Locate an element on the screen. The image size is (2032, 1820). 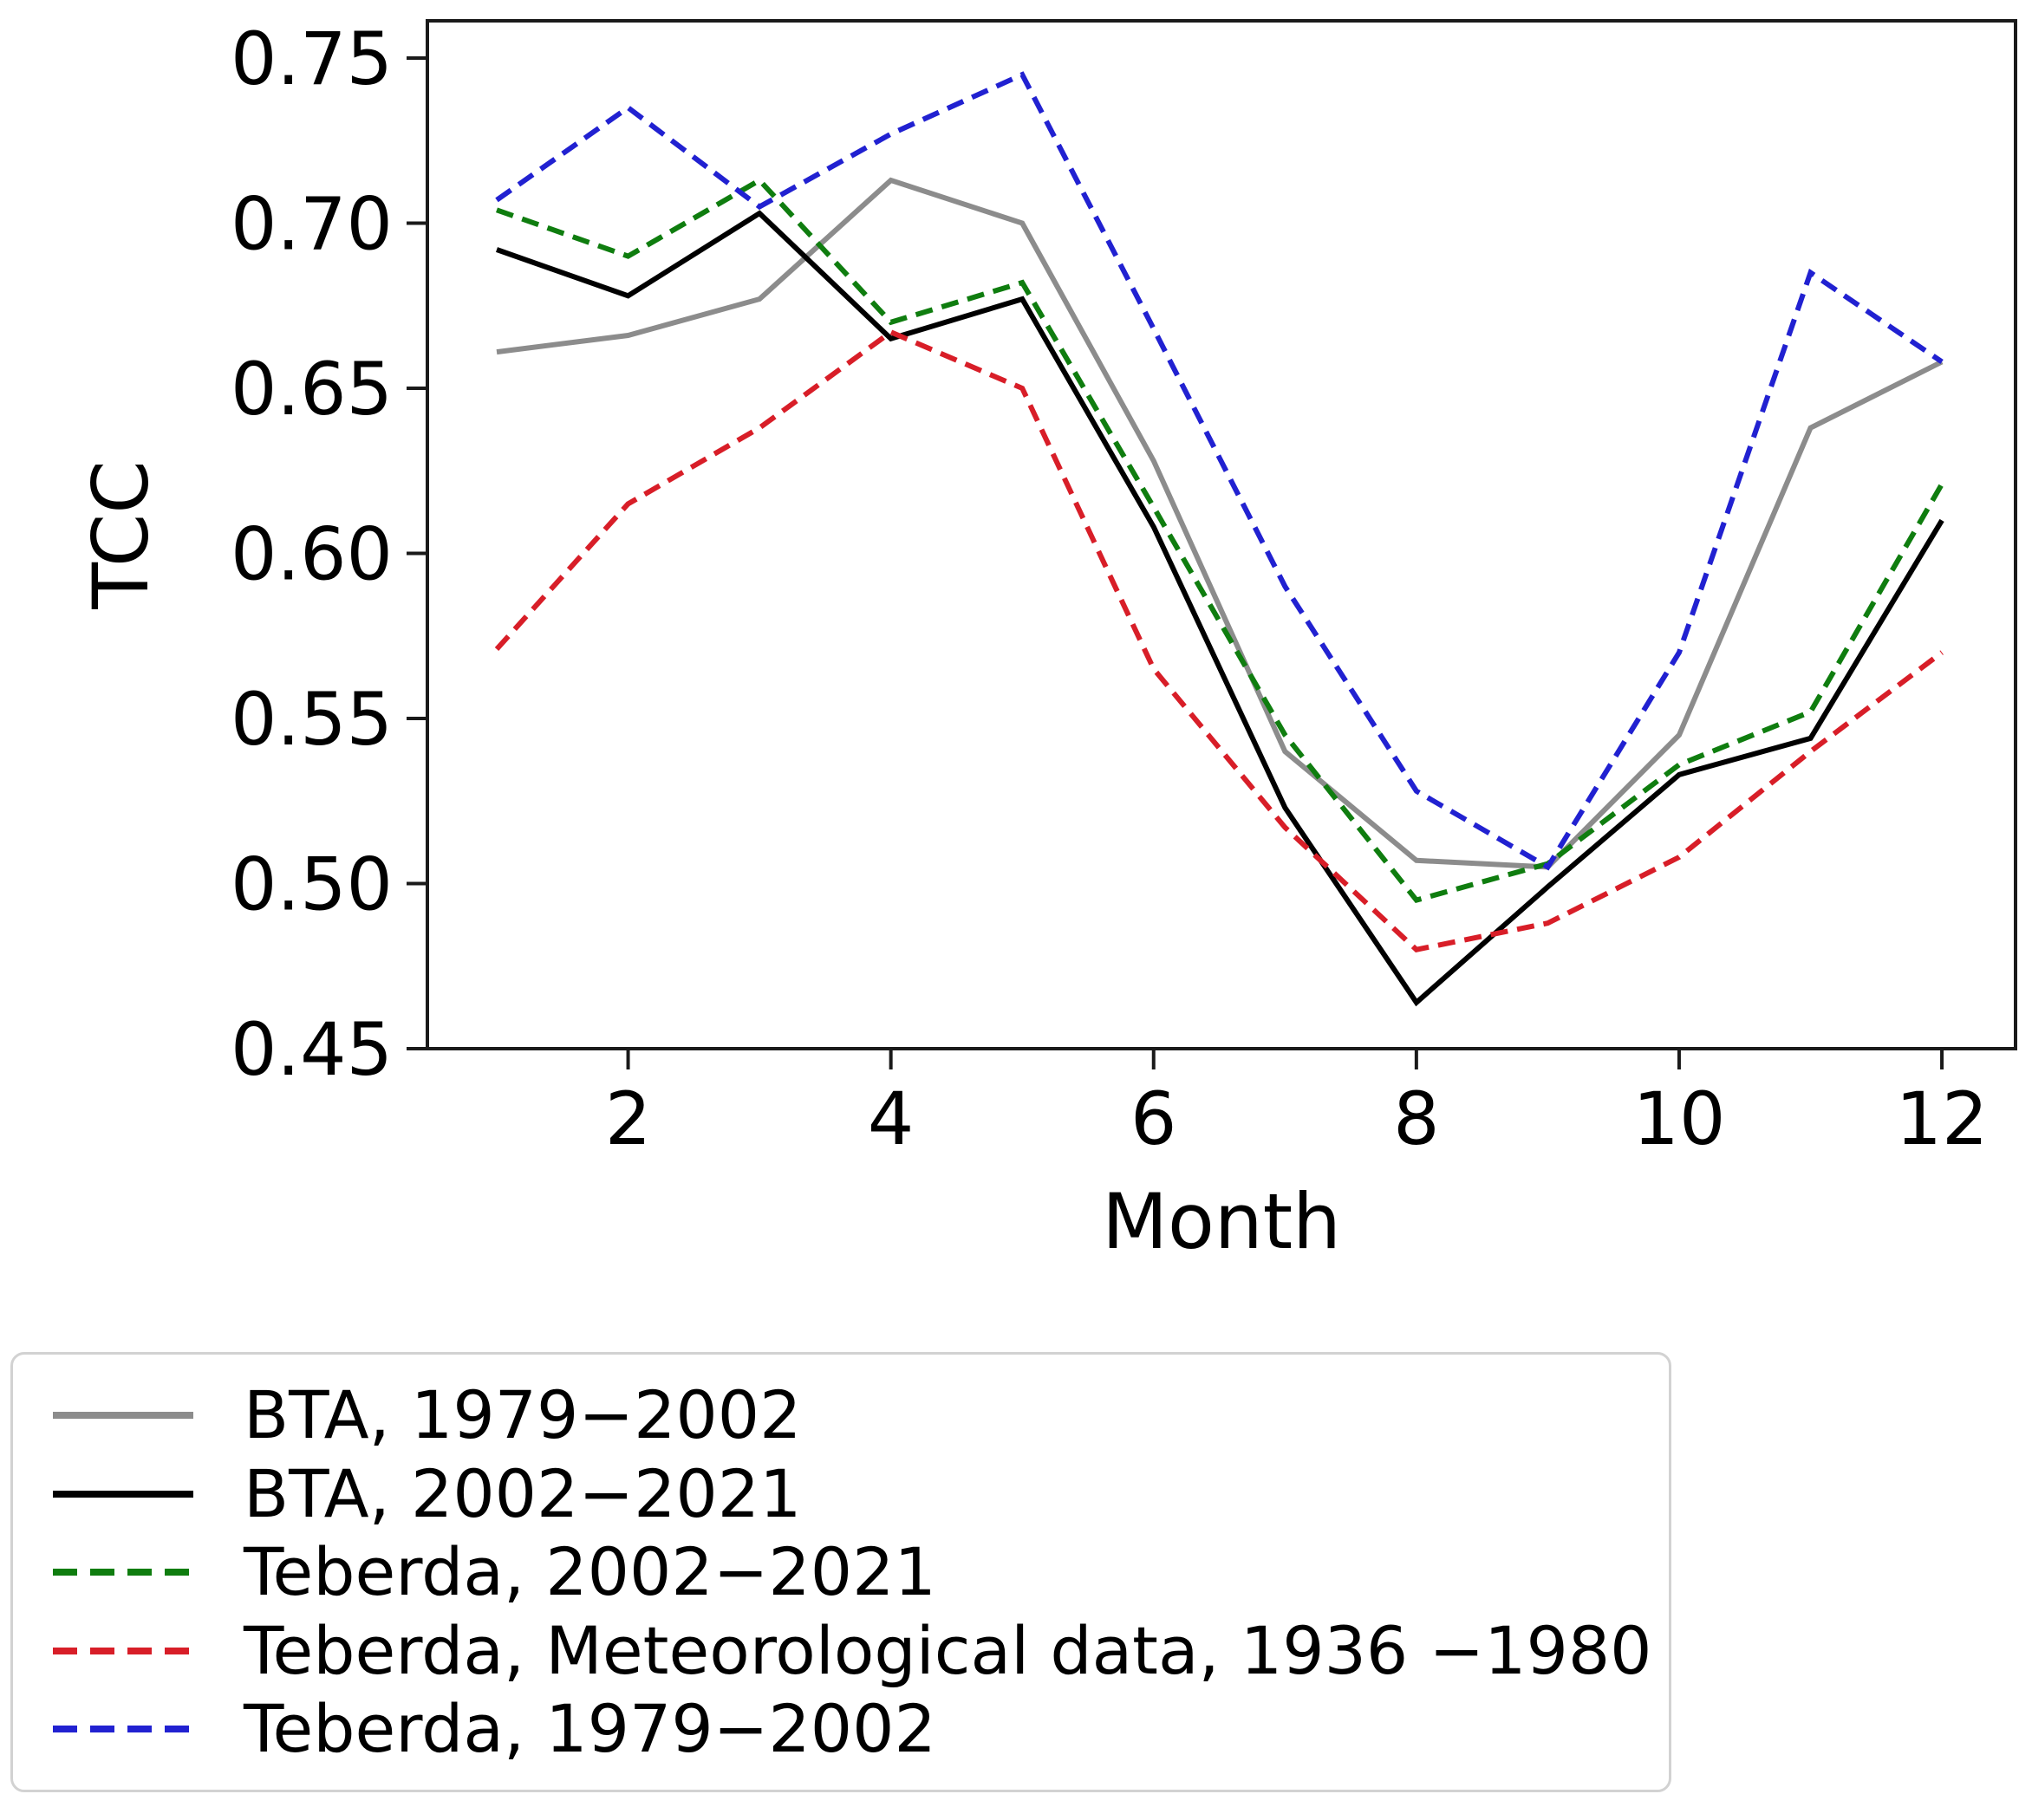
legend-item: Teberda, 1979−2002 is located at coordinates (841, 1729).